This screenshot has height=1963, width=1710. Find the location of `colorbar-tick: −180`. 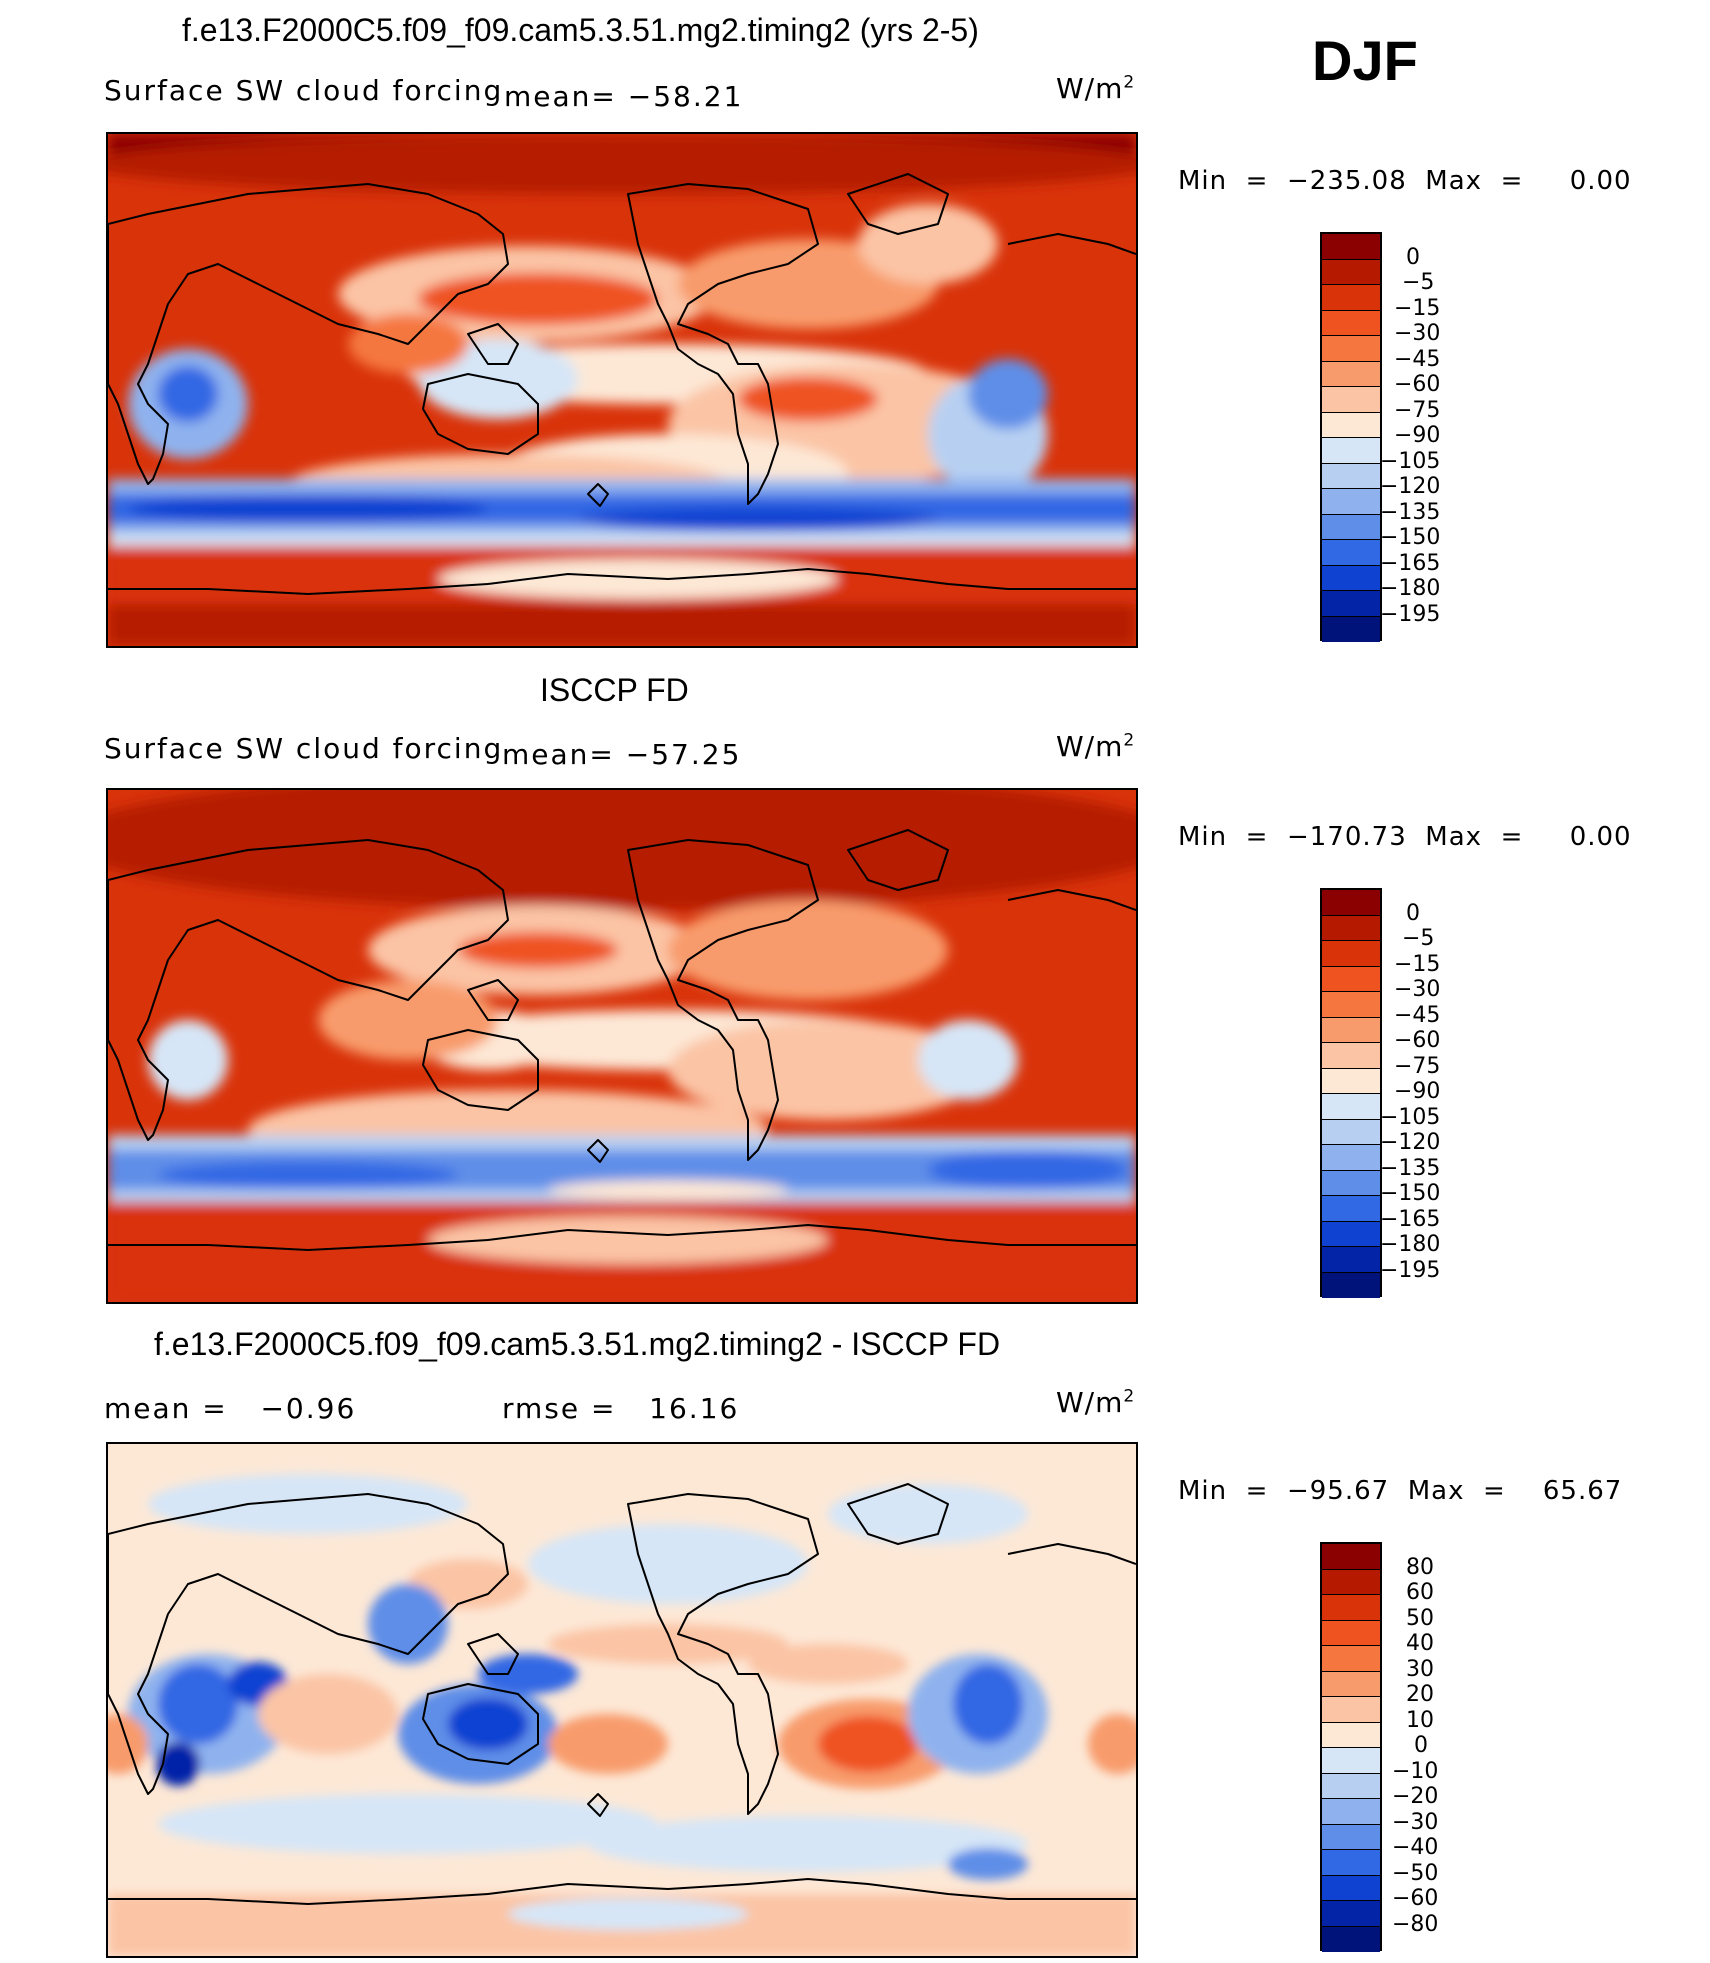

colorbar-tick: −180 is located at coordinates (1410, 1244).